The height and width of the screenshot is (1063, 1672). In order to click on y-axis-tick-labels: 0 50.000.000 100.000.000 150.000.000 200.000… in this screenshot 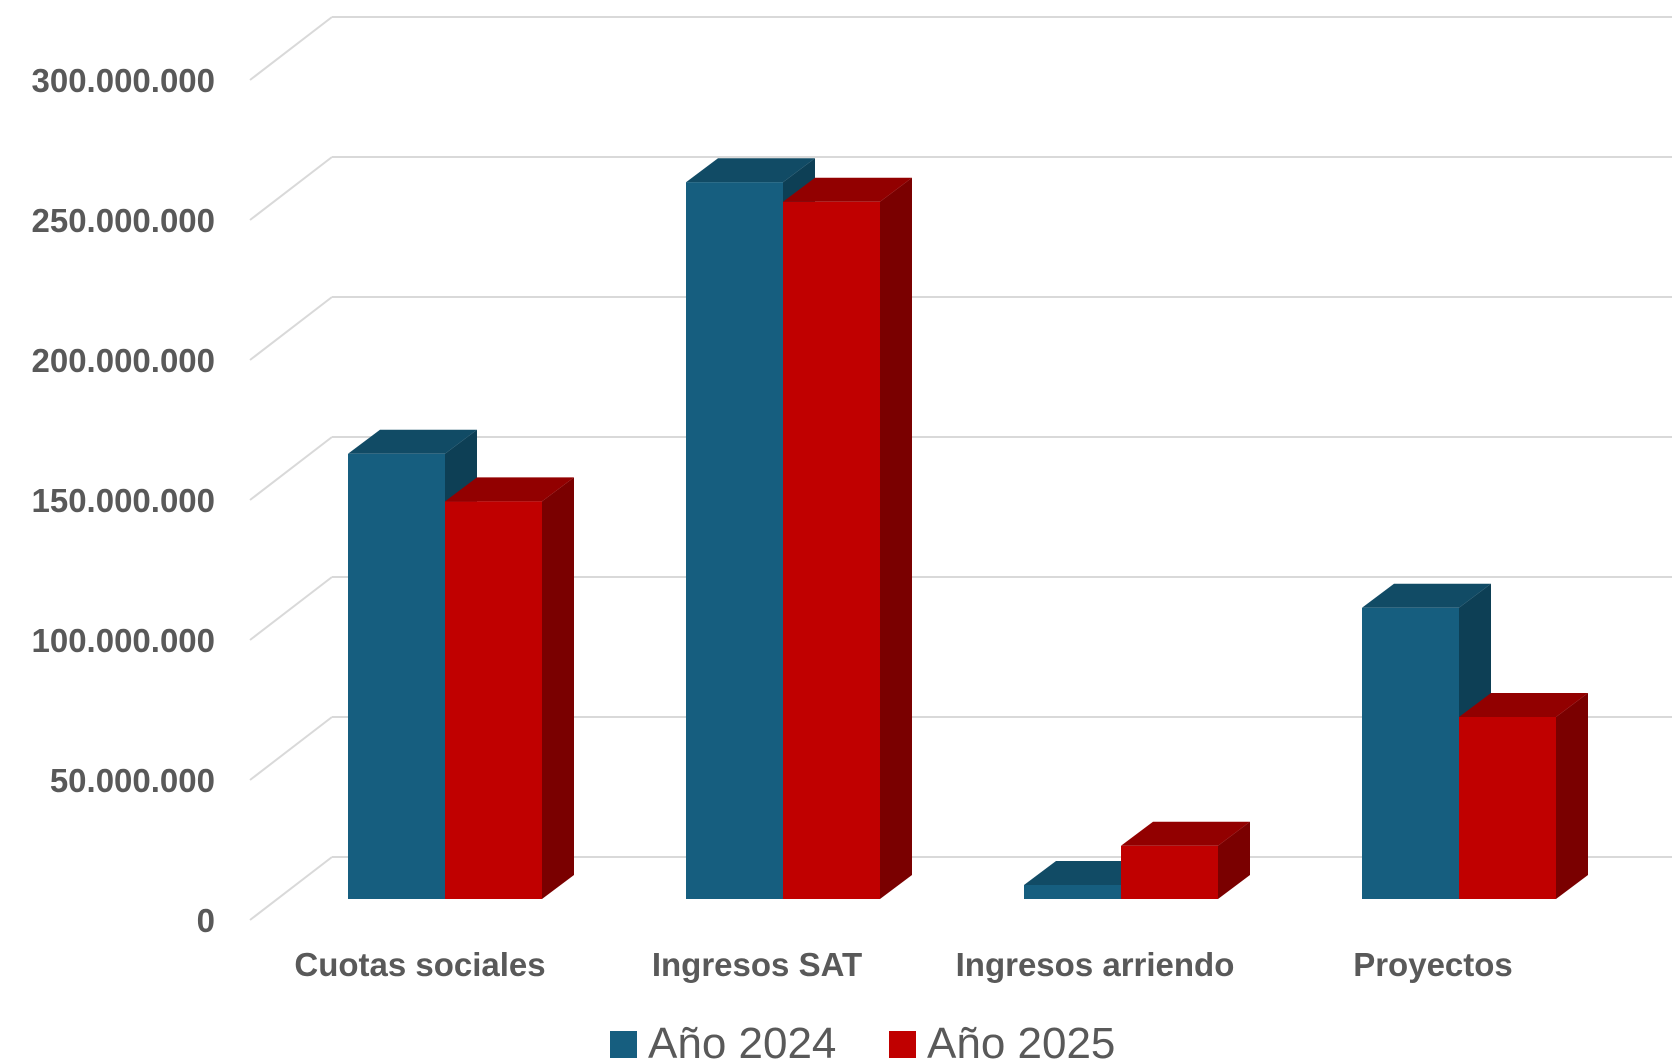, I will do `click(123, 500)`.